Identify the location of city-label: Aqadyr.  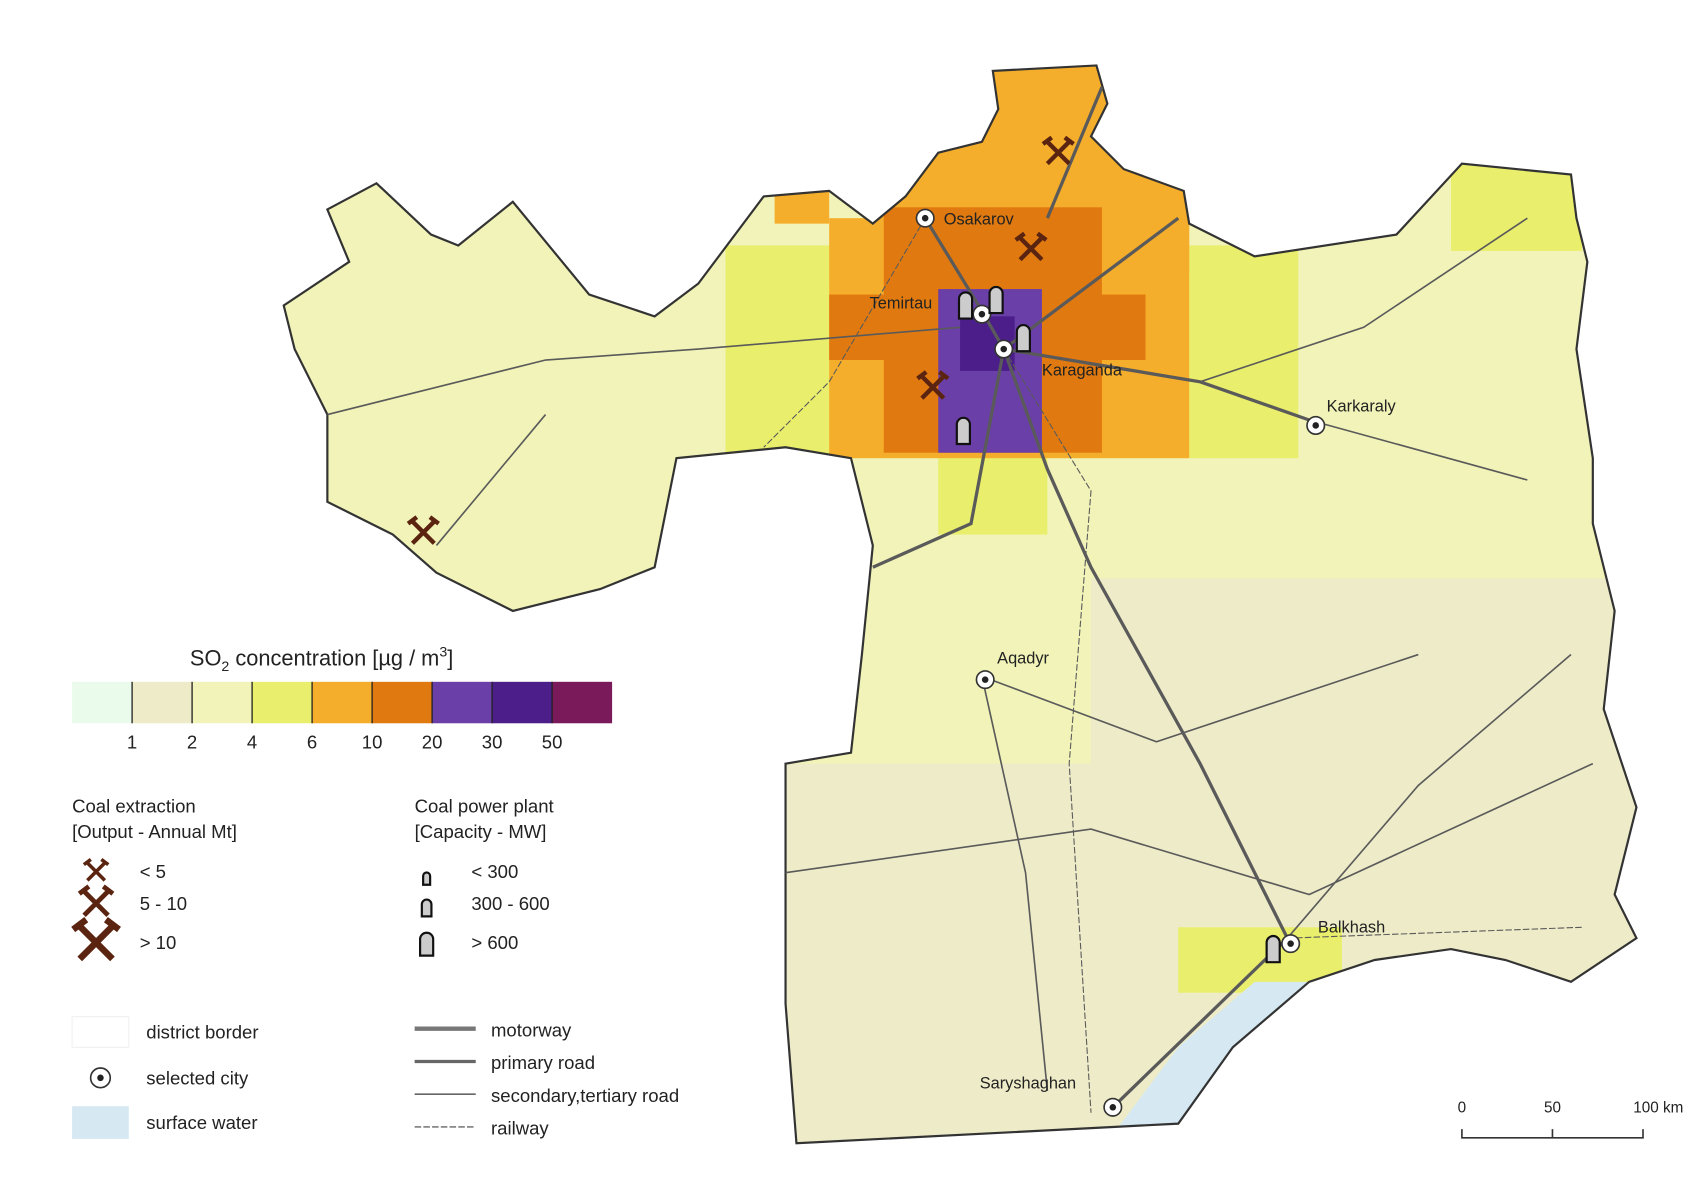
(1023, 658).